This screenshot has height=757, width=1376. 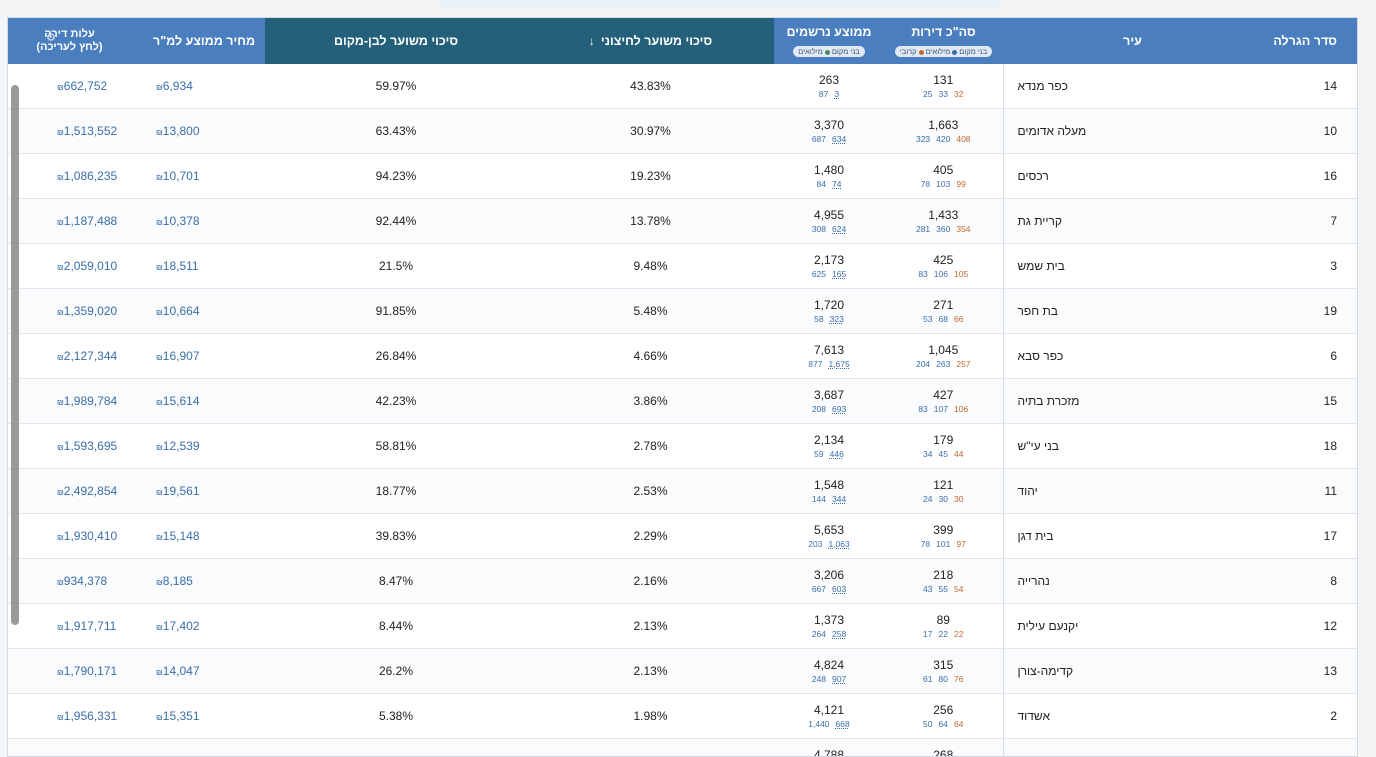 What do you see at coordinates (69, 401) in the screenshot?
I see `cell-cost: ₪1,989,784` at bounding box center [69, 401].